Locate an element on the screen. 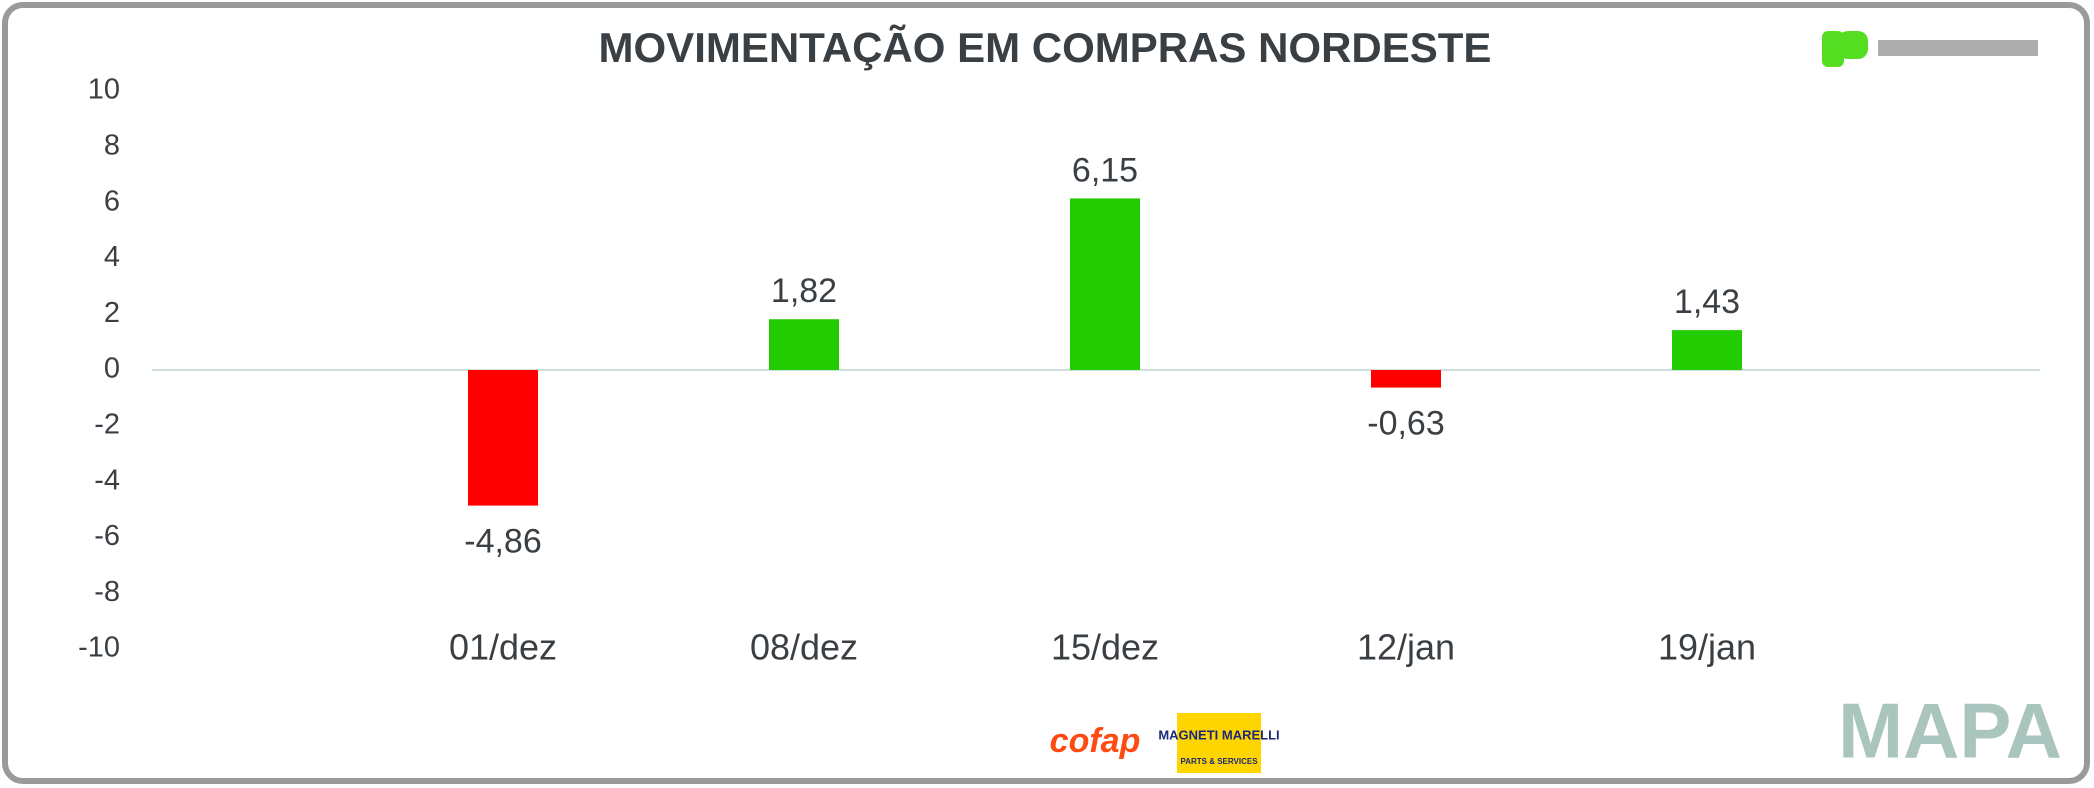 The height and width of the screenshot is (788, 2094). x-tick-label: 12/jan is located at coordinates (1406, 647).